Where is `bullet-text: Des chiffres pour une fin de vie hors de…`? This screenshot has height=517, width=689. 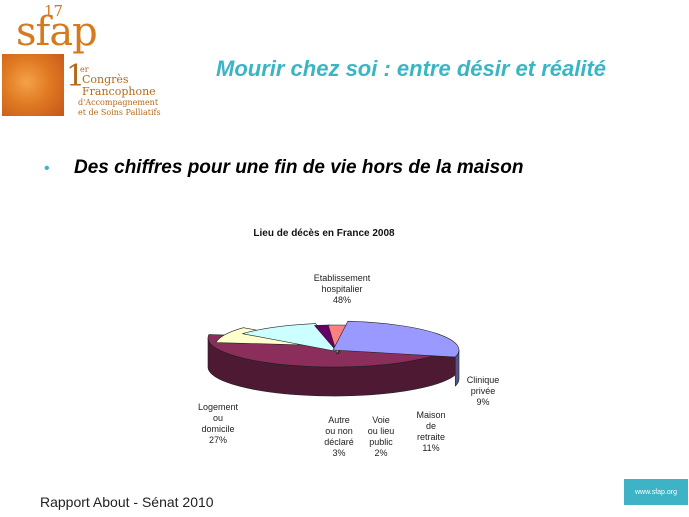
bullet-text: Des chiffres pour une fin de vie hors de… is located at coordinates (299, 167).